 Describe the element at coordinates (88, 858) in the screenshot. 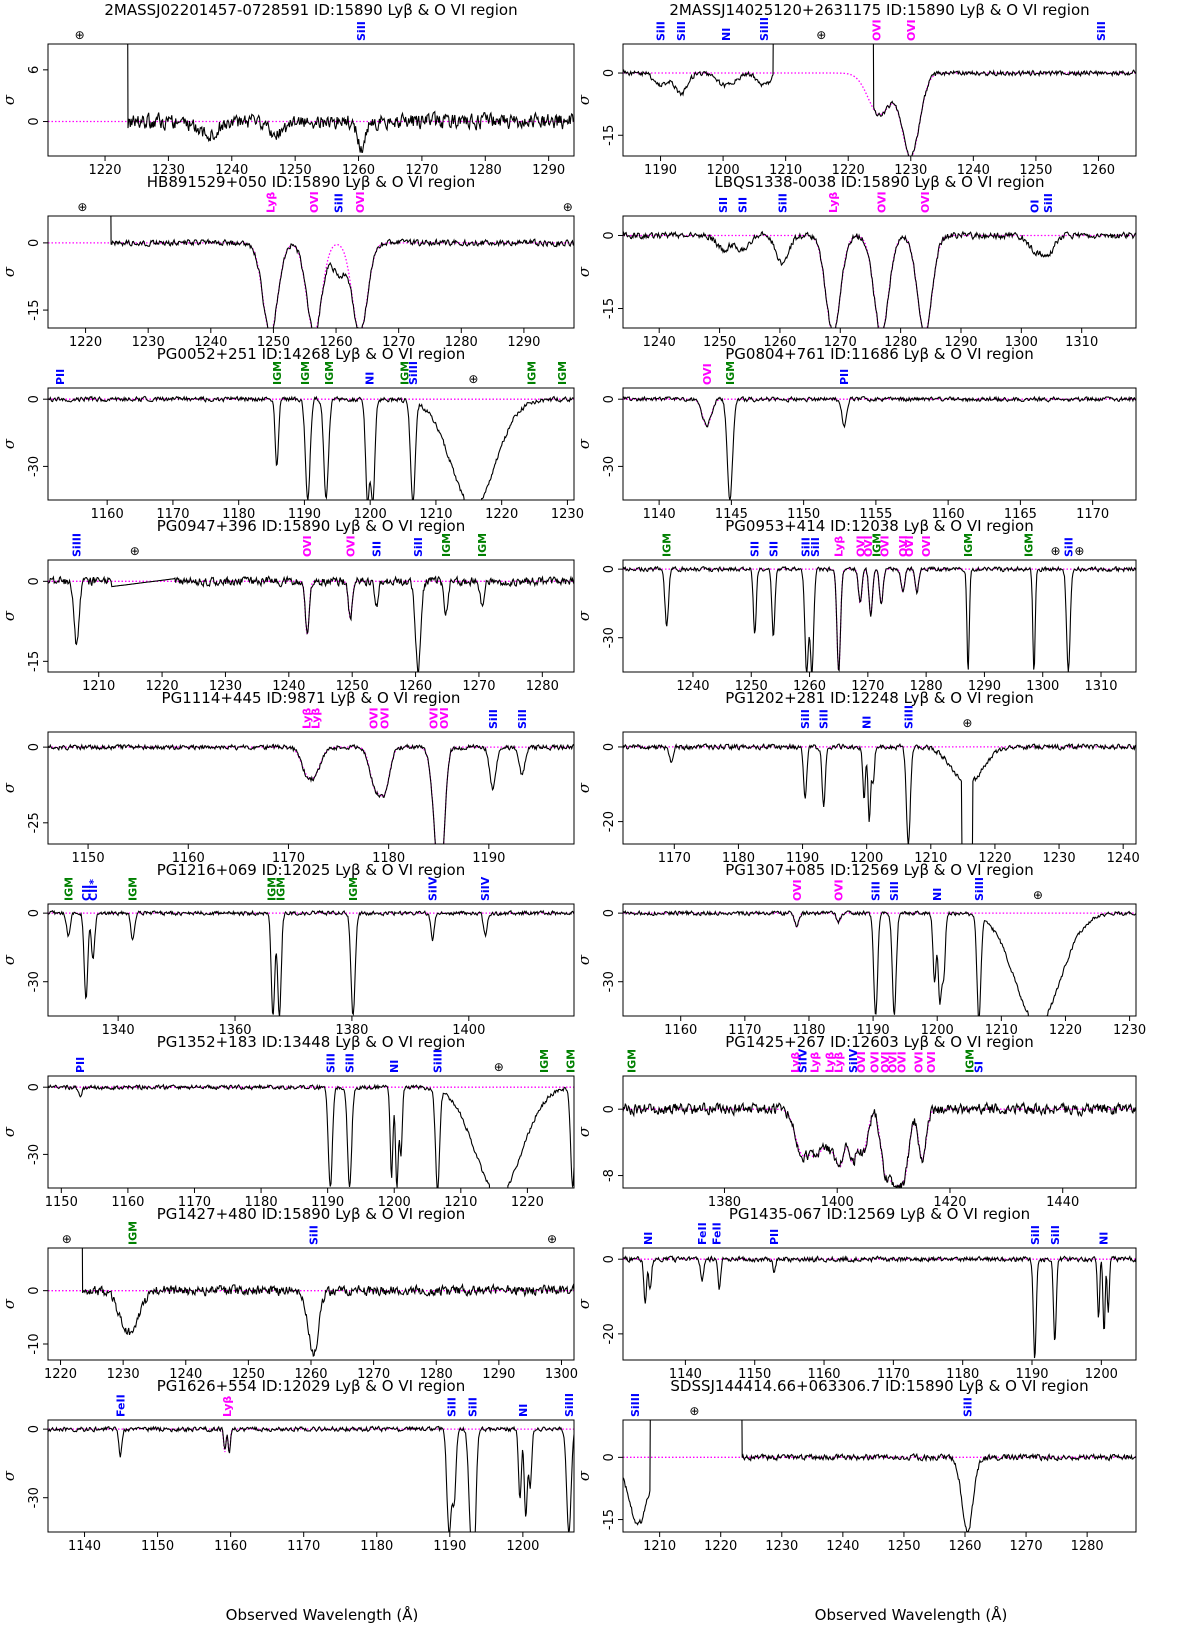

I see `x-tick-label: 1150` at that location.